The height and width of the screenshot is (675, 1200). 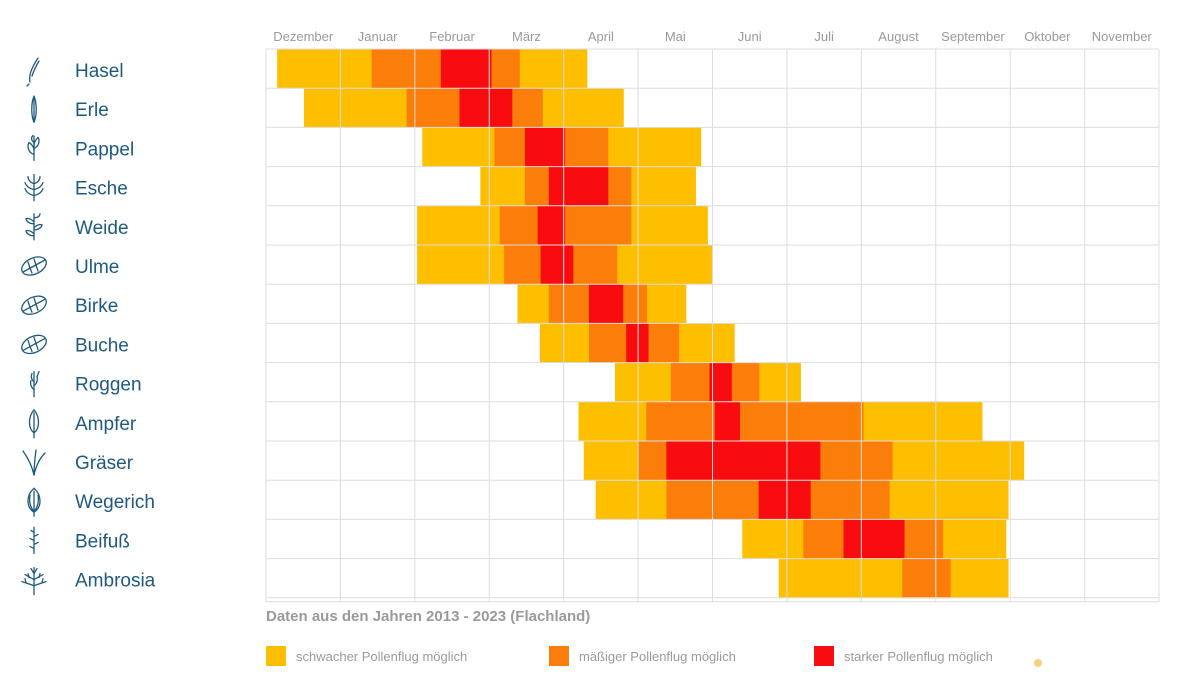 I want to click on plant-label: Pappel, so click(x=104, y=149).